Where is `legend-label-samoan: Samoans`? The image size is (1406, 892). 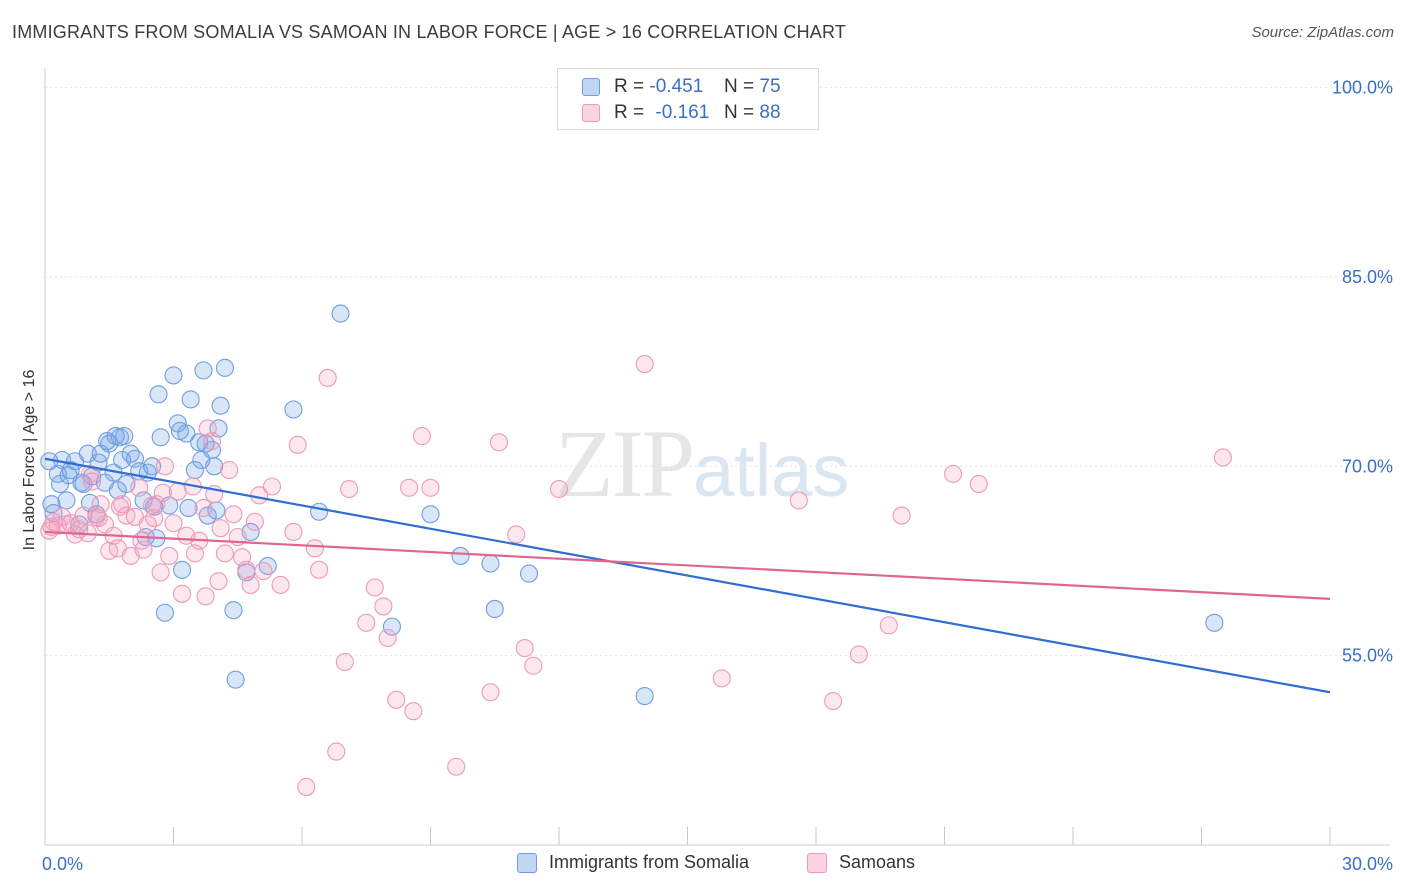 legend-label-samoan: Samoans is located at coordinates (877, 862).